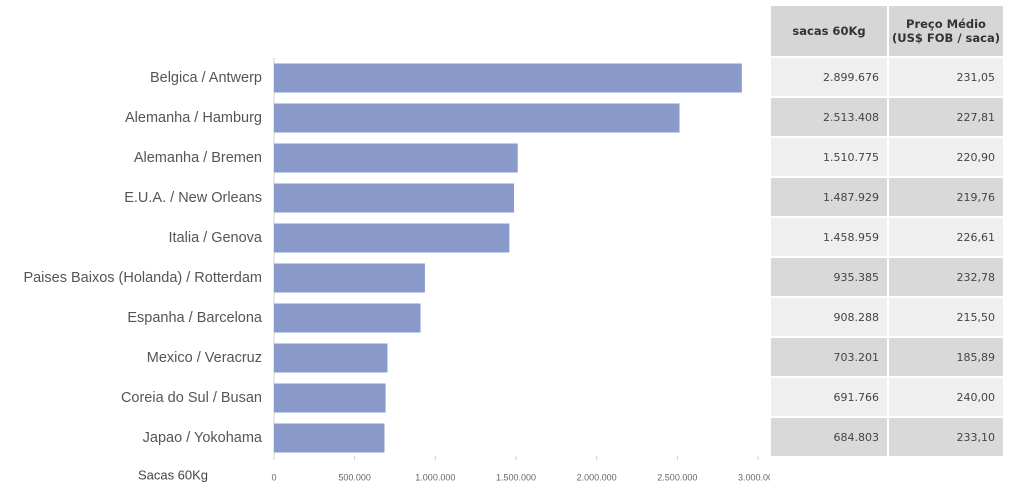 Image resolution: width=1024 pixels, height=496 pixels. I want to click on x-tick-label: 500.000, so click(354, 477).